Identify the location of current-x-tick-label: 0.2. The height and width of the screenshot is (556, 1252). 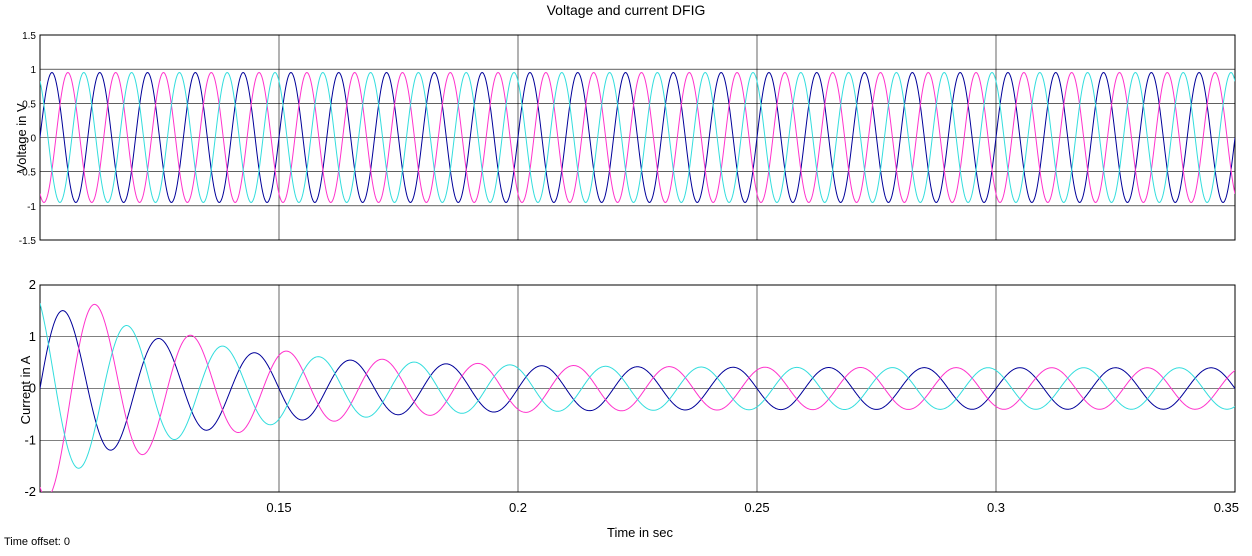
(518, 507).